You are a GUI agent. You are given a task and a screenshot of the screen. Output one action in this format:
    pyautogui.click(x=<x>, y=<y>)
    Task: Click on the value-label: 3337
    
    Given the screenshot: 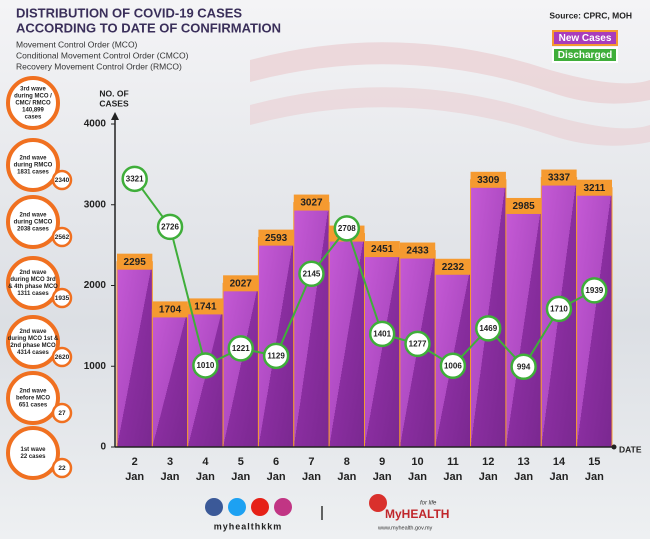 What is the action you would take?
    pyautogui.click(x=559, y=178)
    